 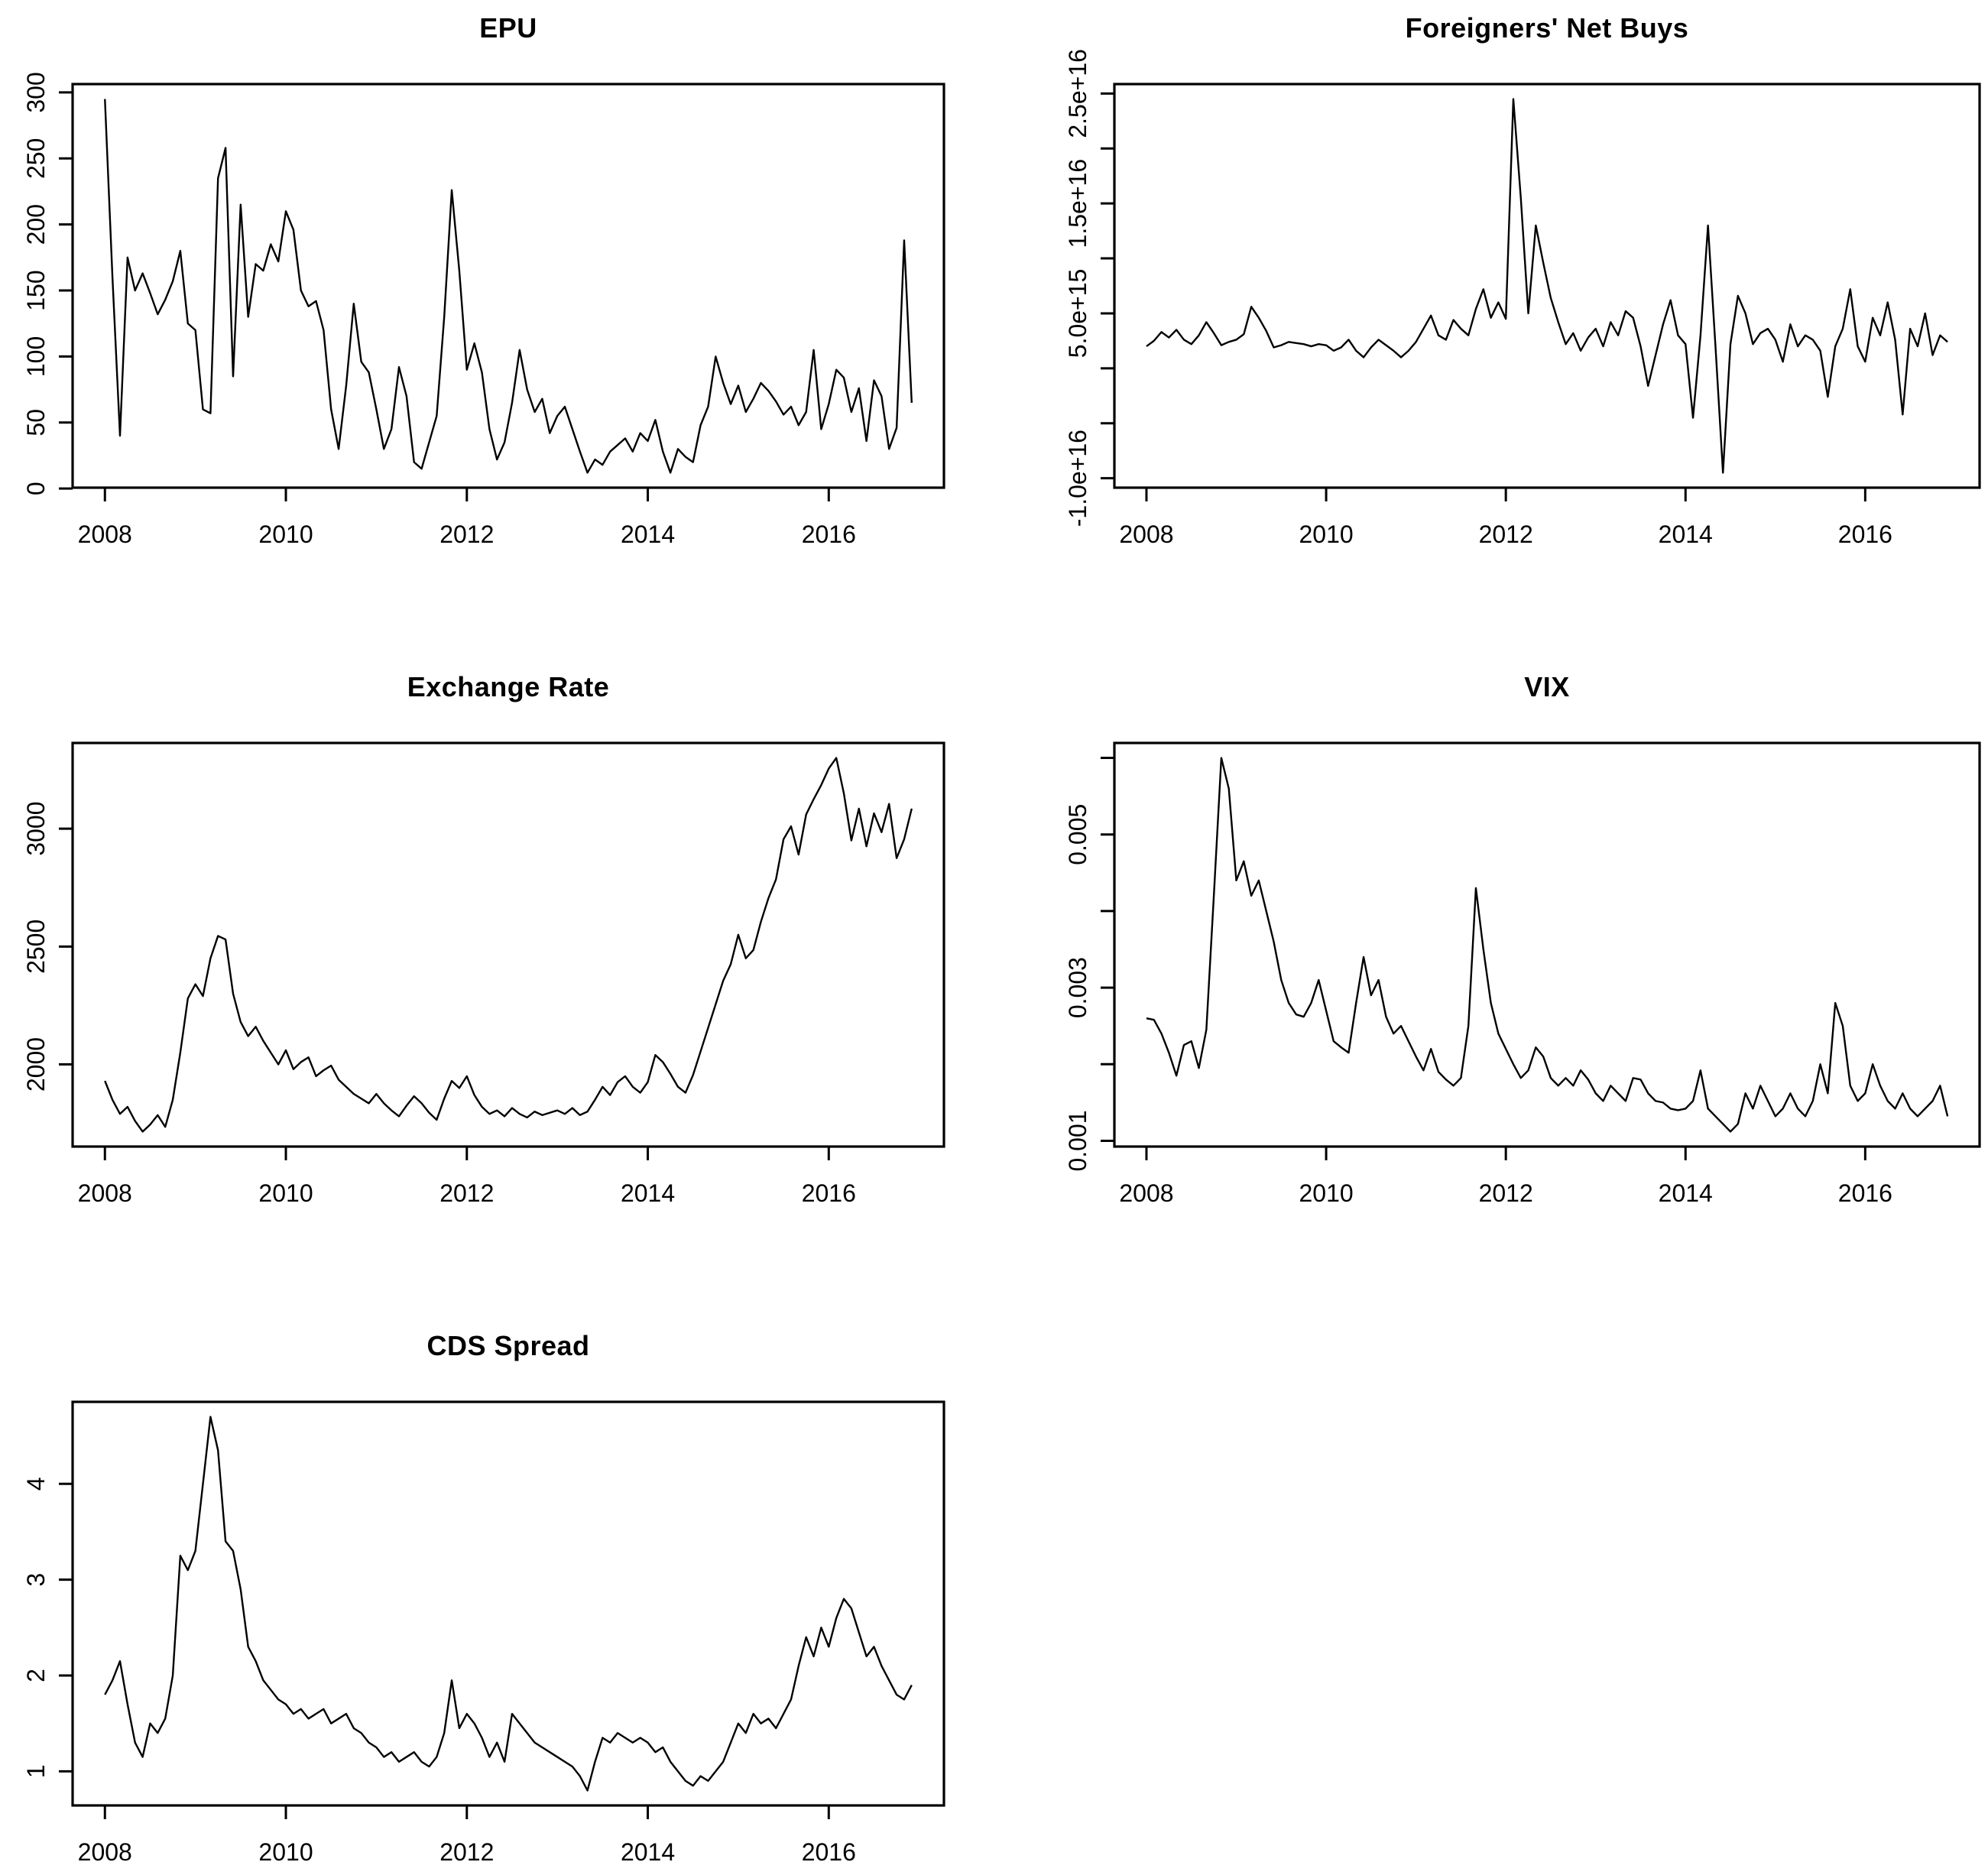 What do you see at coordinates (508, 28) in the screenshot?
I see `chart-title-epu: EPU` at bounding box center [508, 28].